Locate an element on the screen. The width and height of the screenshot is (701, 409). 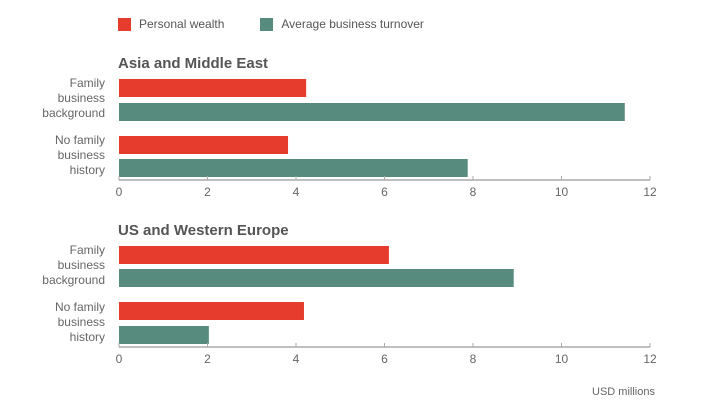
unit-label: USD millions is located at coordinates (623, 392).